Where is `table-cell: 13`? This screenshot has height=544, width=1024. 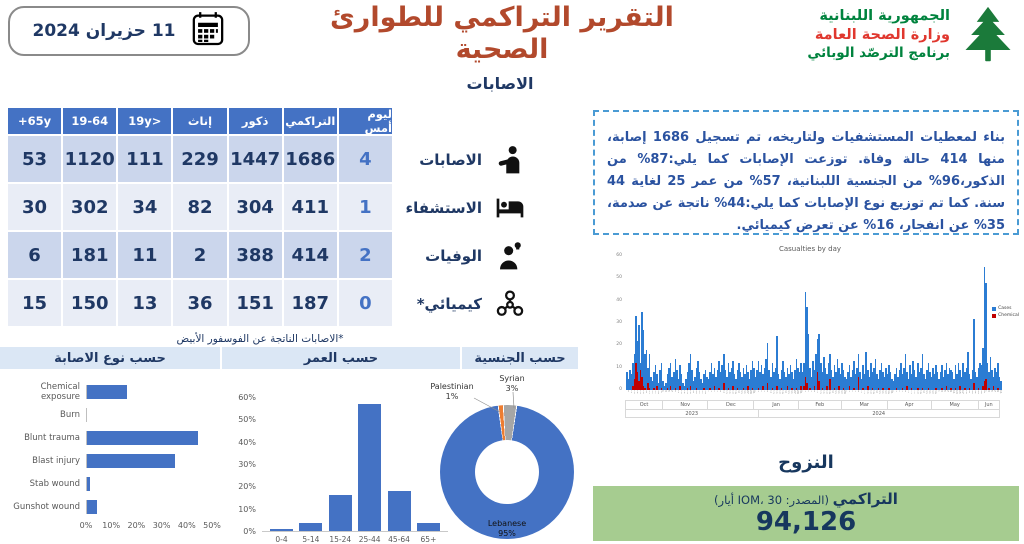 table-cell: 13 is located at coordinates (145, 303).